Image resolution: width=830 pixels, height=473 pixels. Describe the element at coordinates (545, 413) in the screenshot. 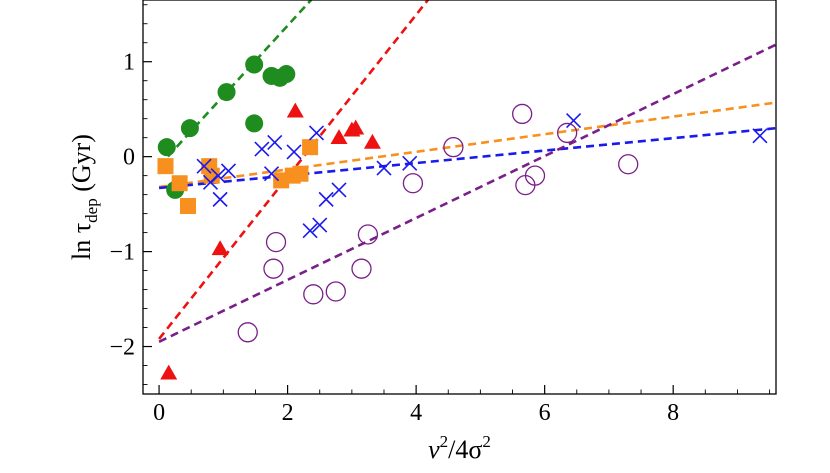

I see `x-tick-label-3: 6` at that location.